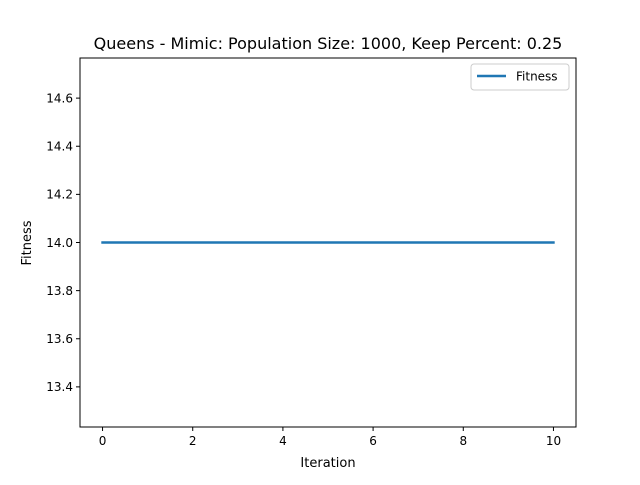 The image size is (640, 485). I want to click on y-axis-label: Fitness, so click(27, 242).